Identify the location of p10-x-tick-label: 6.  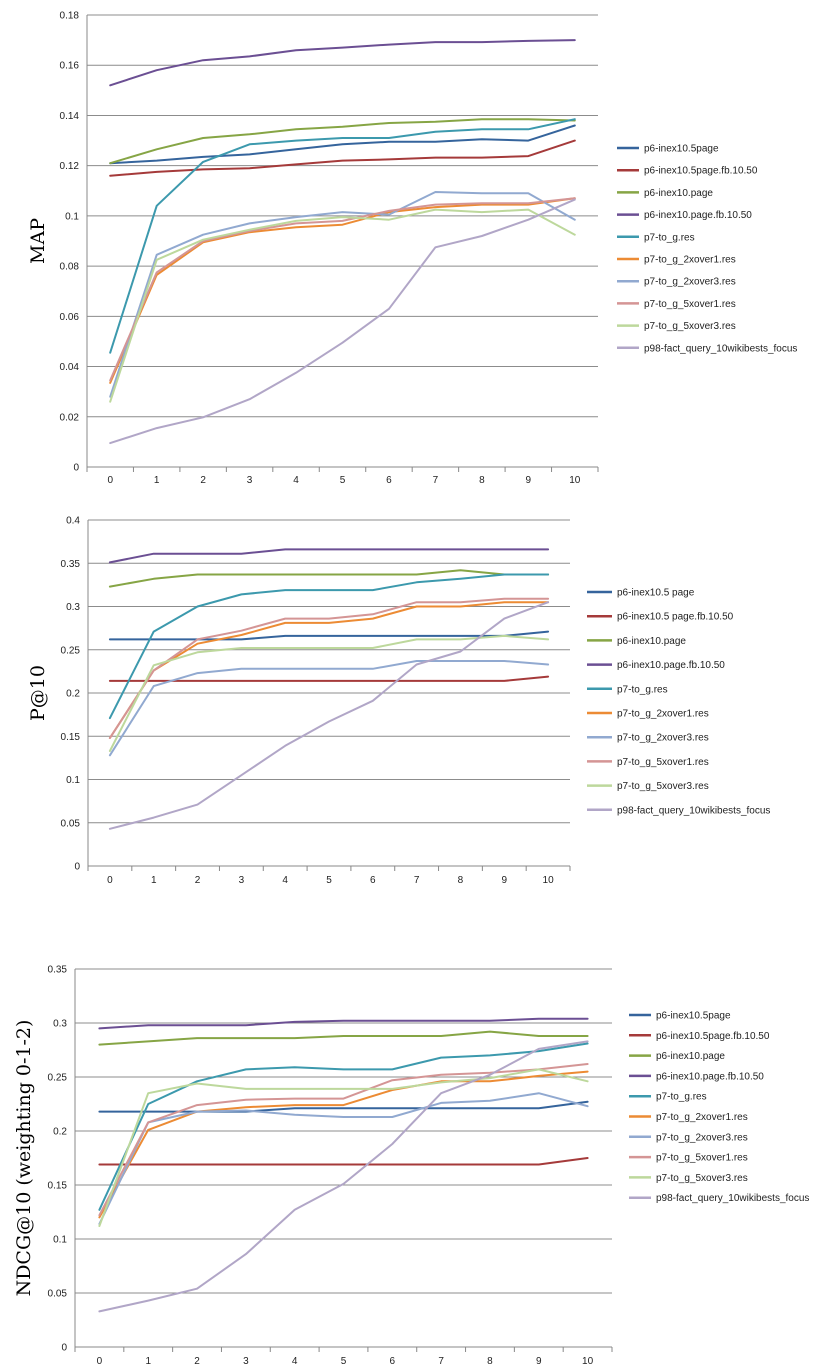
(373, 880).